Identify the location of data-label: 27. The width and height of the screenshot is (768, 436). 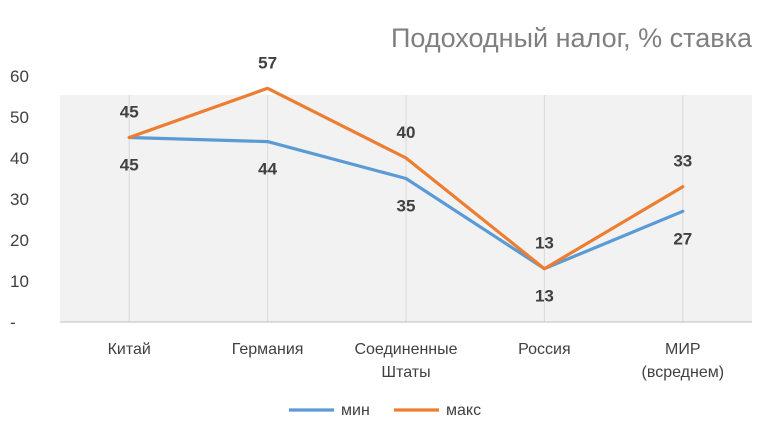
(682, 238).